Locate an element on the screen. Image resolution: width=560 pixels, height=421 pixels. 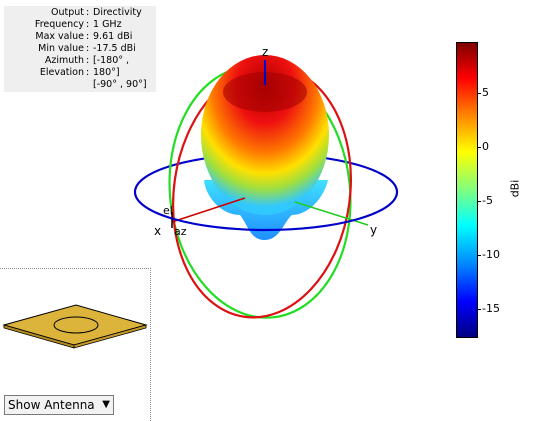
colorbar-gradient is located at coordinates (467, 190).